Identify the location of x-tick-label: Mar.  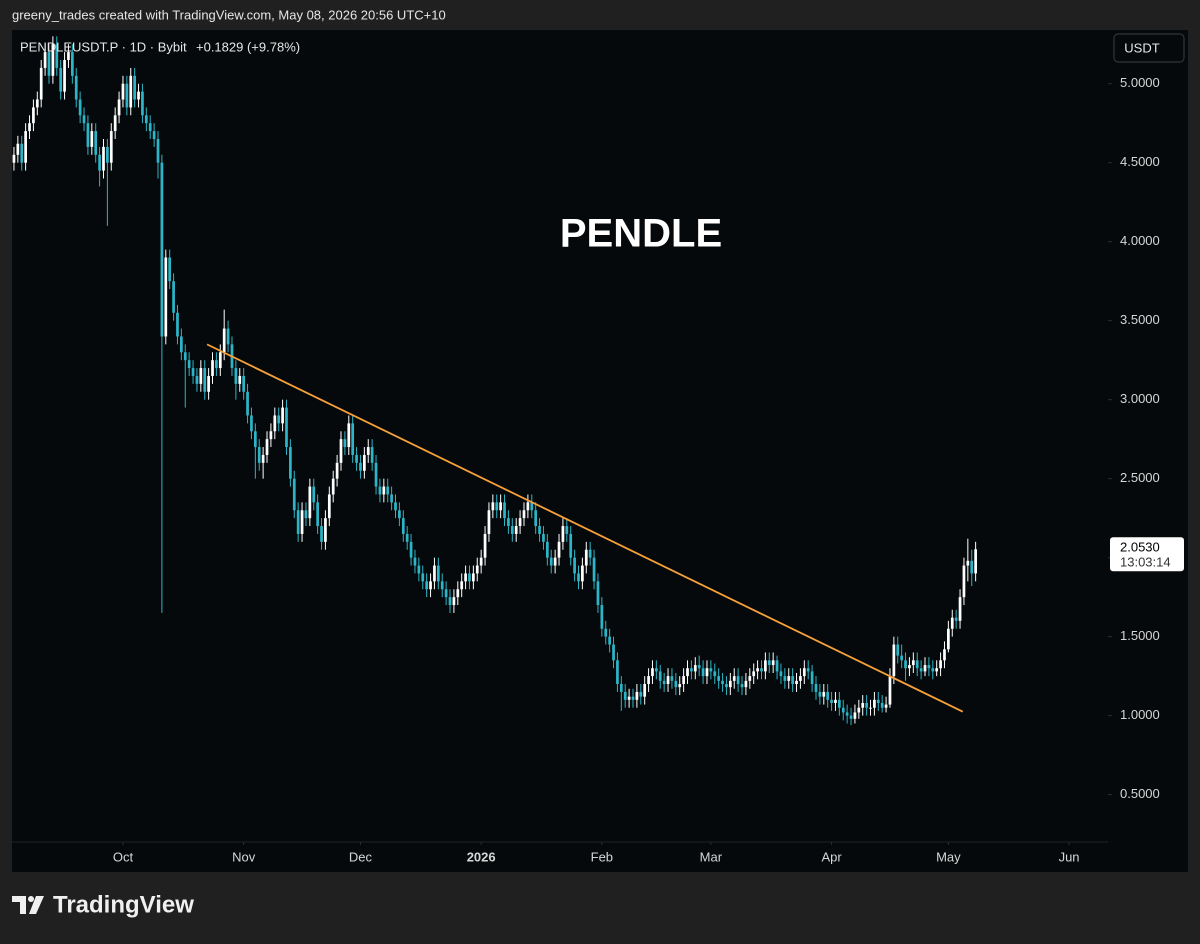
(711, 856).